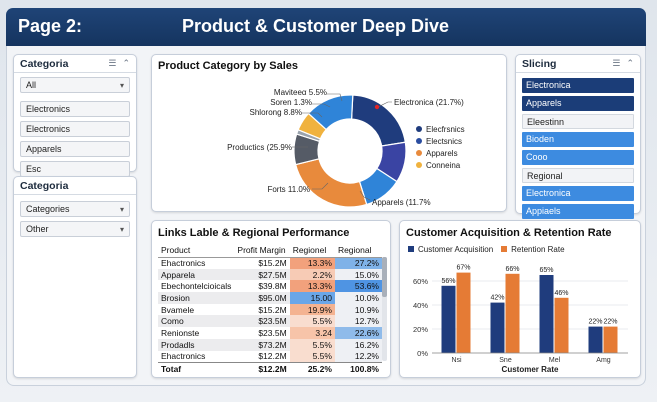 This screenshot has width=657, height=402. What do you see at coordinates (505, 360) in the screenshot?
I see `x-tick-label: Sne` at bounding box center [505, 360].